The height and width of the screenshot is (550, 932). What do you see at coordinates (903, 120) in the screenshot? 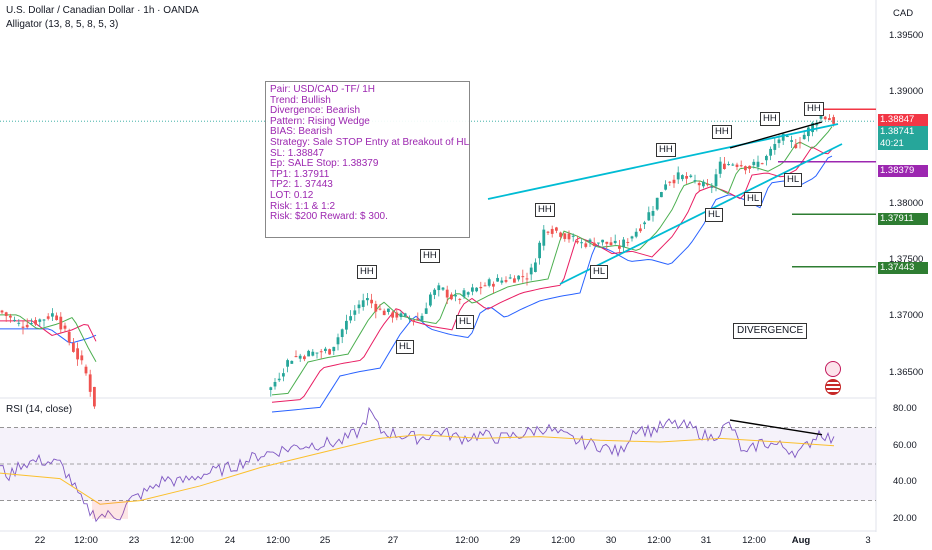
I see `sl-price-tag: 1.38847` at bounding box center [903, 120].